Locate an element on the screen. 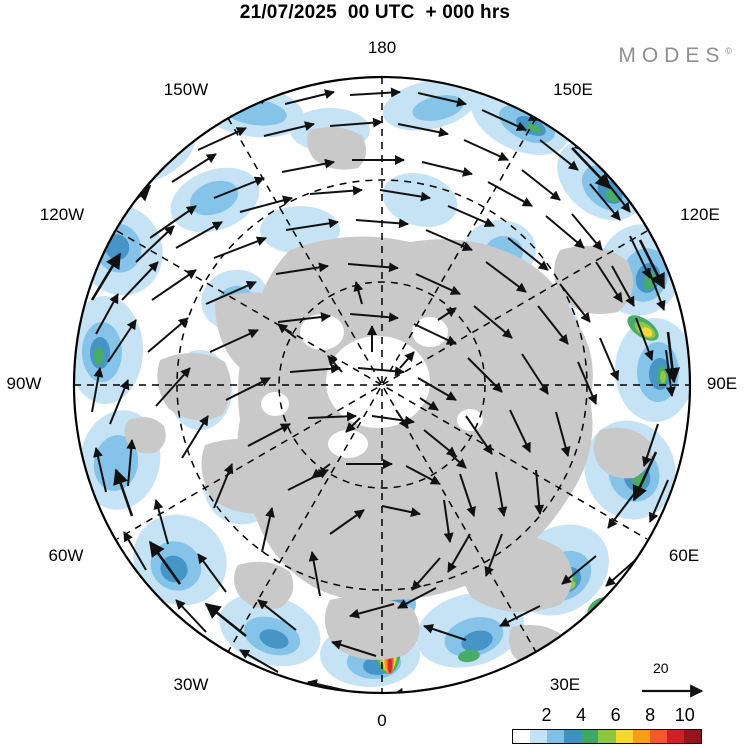 Image resolution: width=750 pixels, height=747 pixels. lon-label-60e: 60E is located at coordinates (684, 555).